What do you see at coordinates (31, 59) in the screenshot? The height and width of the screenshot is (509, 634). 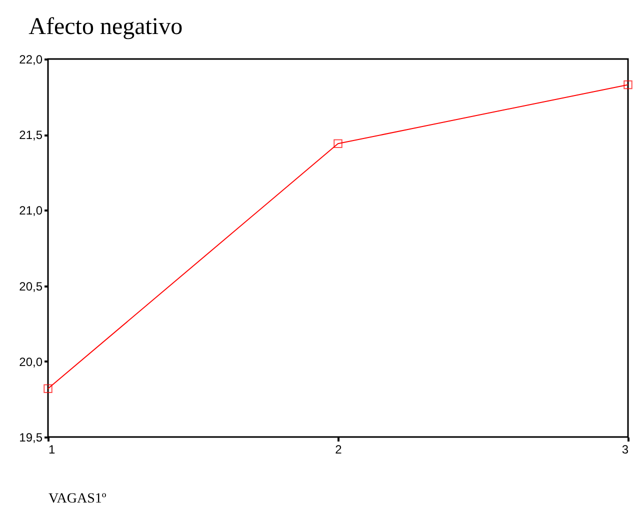 I see `y-tick-label: 22,0` at bounding box center [31, 59].